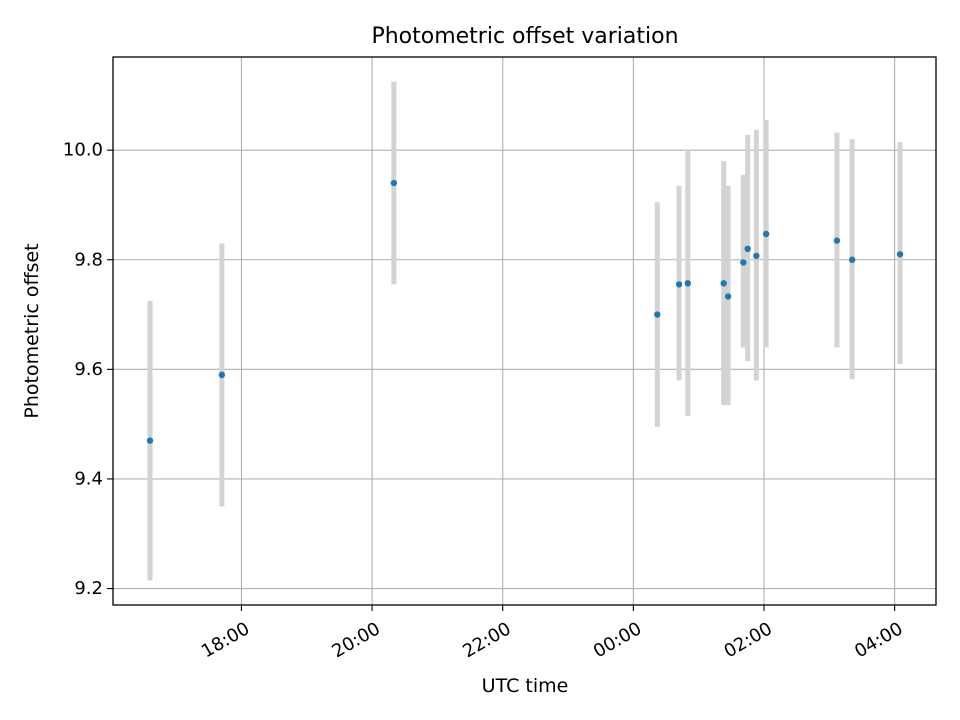 Image resolution: width=960 pixels, height=720 pixels. I want to click on y-tick-label: 9.4, so click(88, 478).